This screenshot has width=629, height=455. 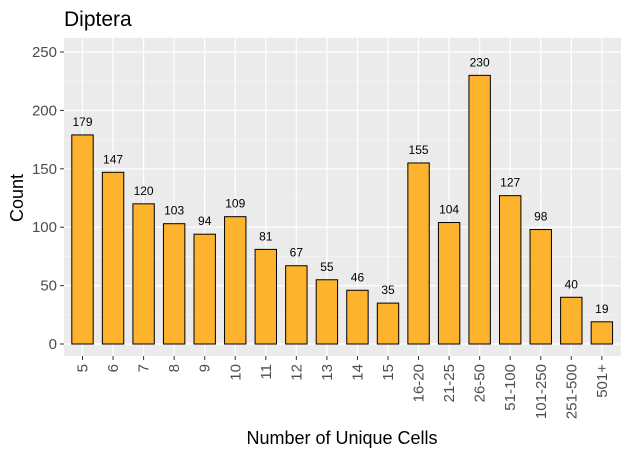 What do you see at coordinates (44, 227) in the screenshot?
I see `y-tick-label: 100` at bounding box center [44, 227].